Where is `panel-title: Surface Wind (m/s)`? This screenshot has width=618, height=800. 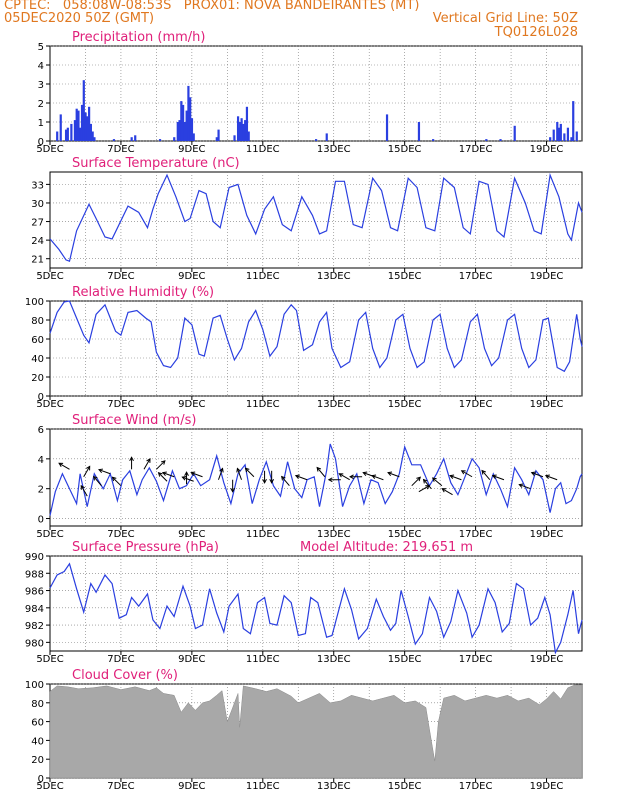
panel-title: Surface Wind (m/s) is located at coordinates (134, 420).